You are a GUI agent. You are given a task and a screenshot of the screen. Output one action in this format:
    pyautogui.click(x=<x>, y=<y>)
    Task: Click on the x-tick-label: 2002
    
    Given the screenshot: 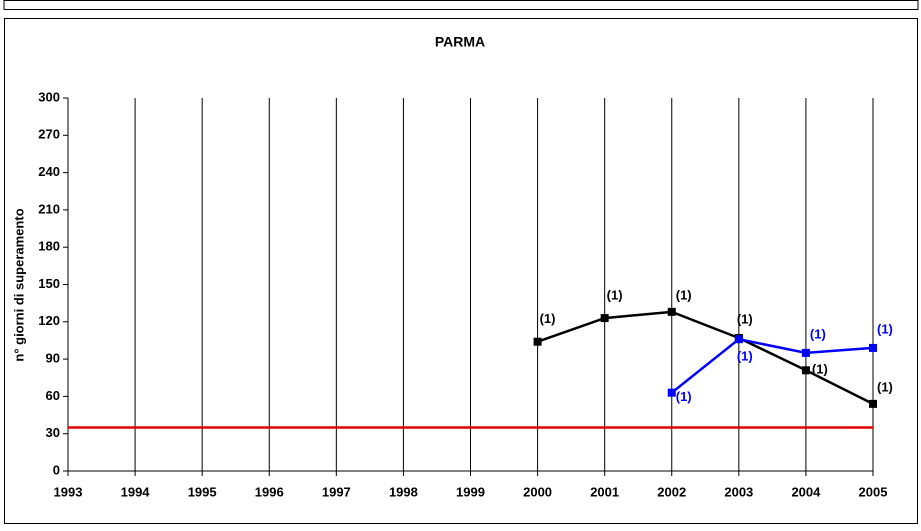 What is the action you would take?
    pyautogui.click(x=671, y=491)
    